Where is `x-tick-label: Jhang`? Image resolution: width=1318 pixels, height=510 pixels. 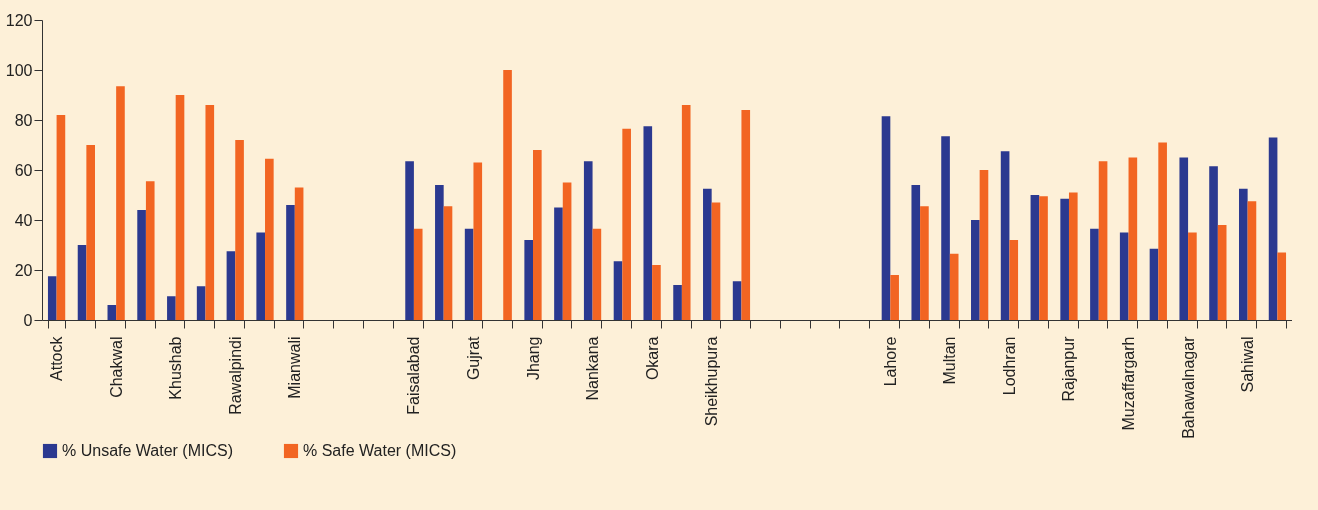 x-tick-label: Jhang is located at coordinates (533, 358).